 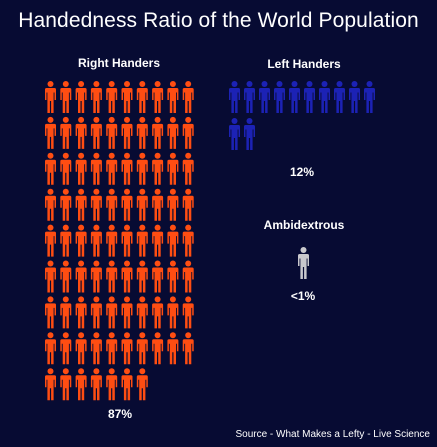 I want to click on left-handers-icons, so click(x=302, y=115).